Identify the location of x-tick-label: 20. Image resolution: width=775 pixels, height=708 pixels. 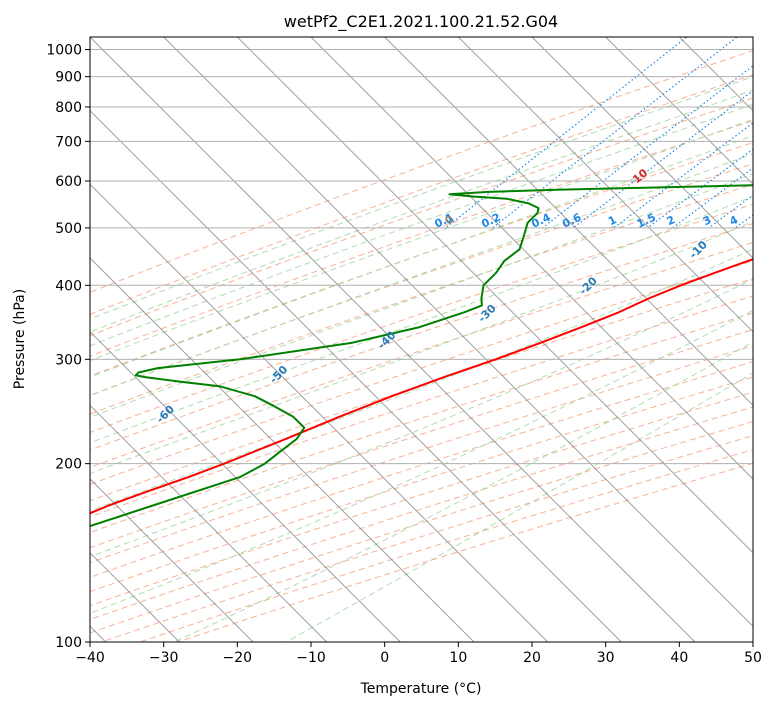
(532, 658).